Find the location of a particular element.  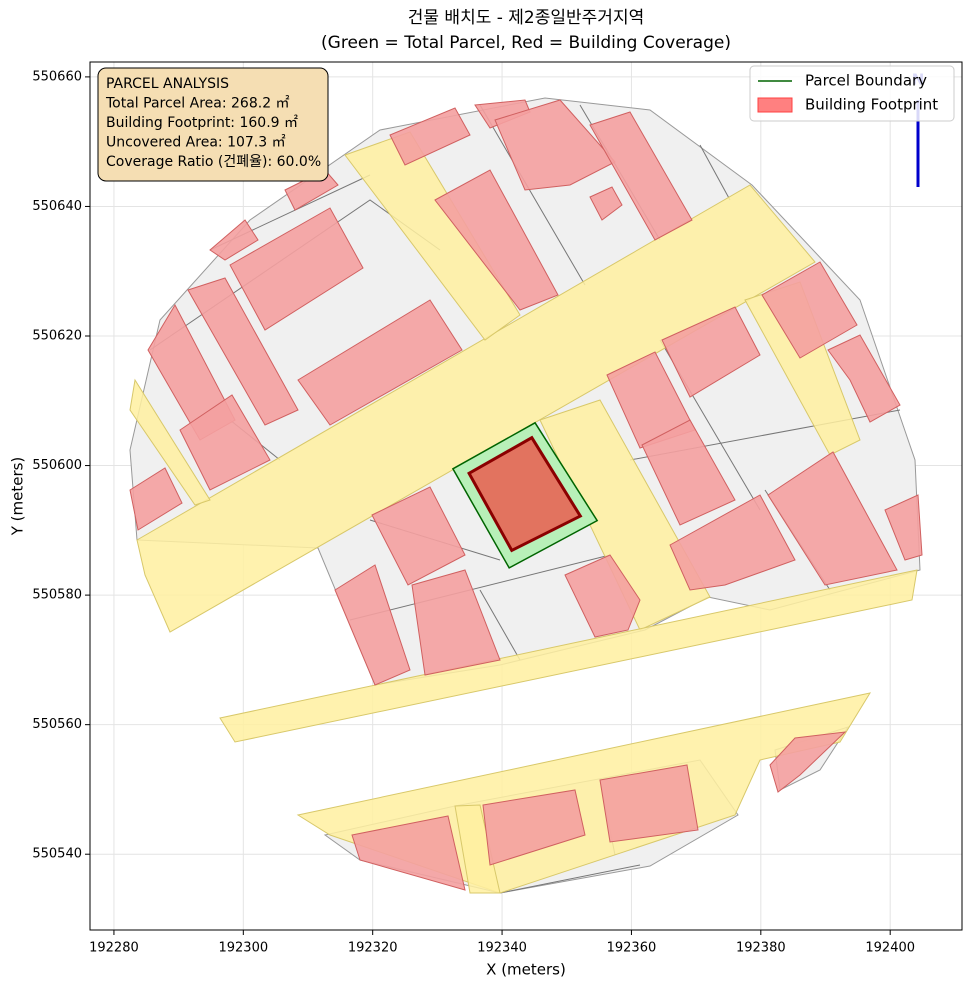

building-polygon is located at coordinates (525, 494).